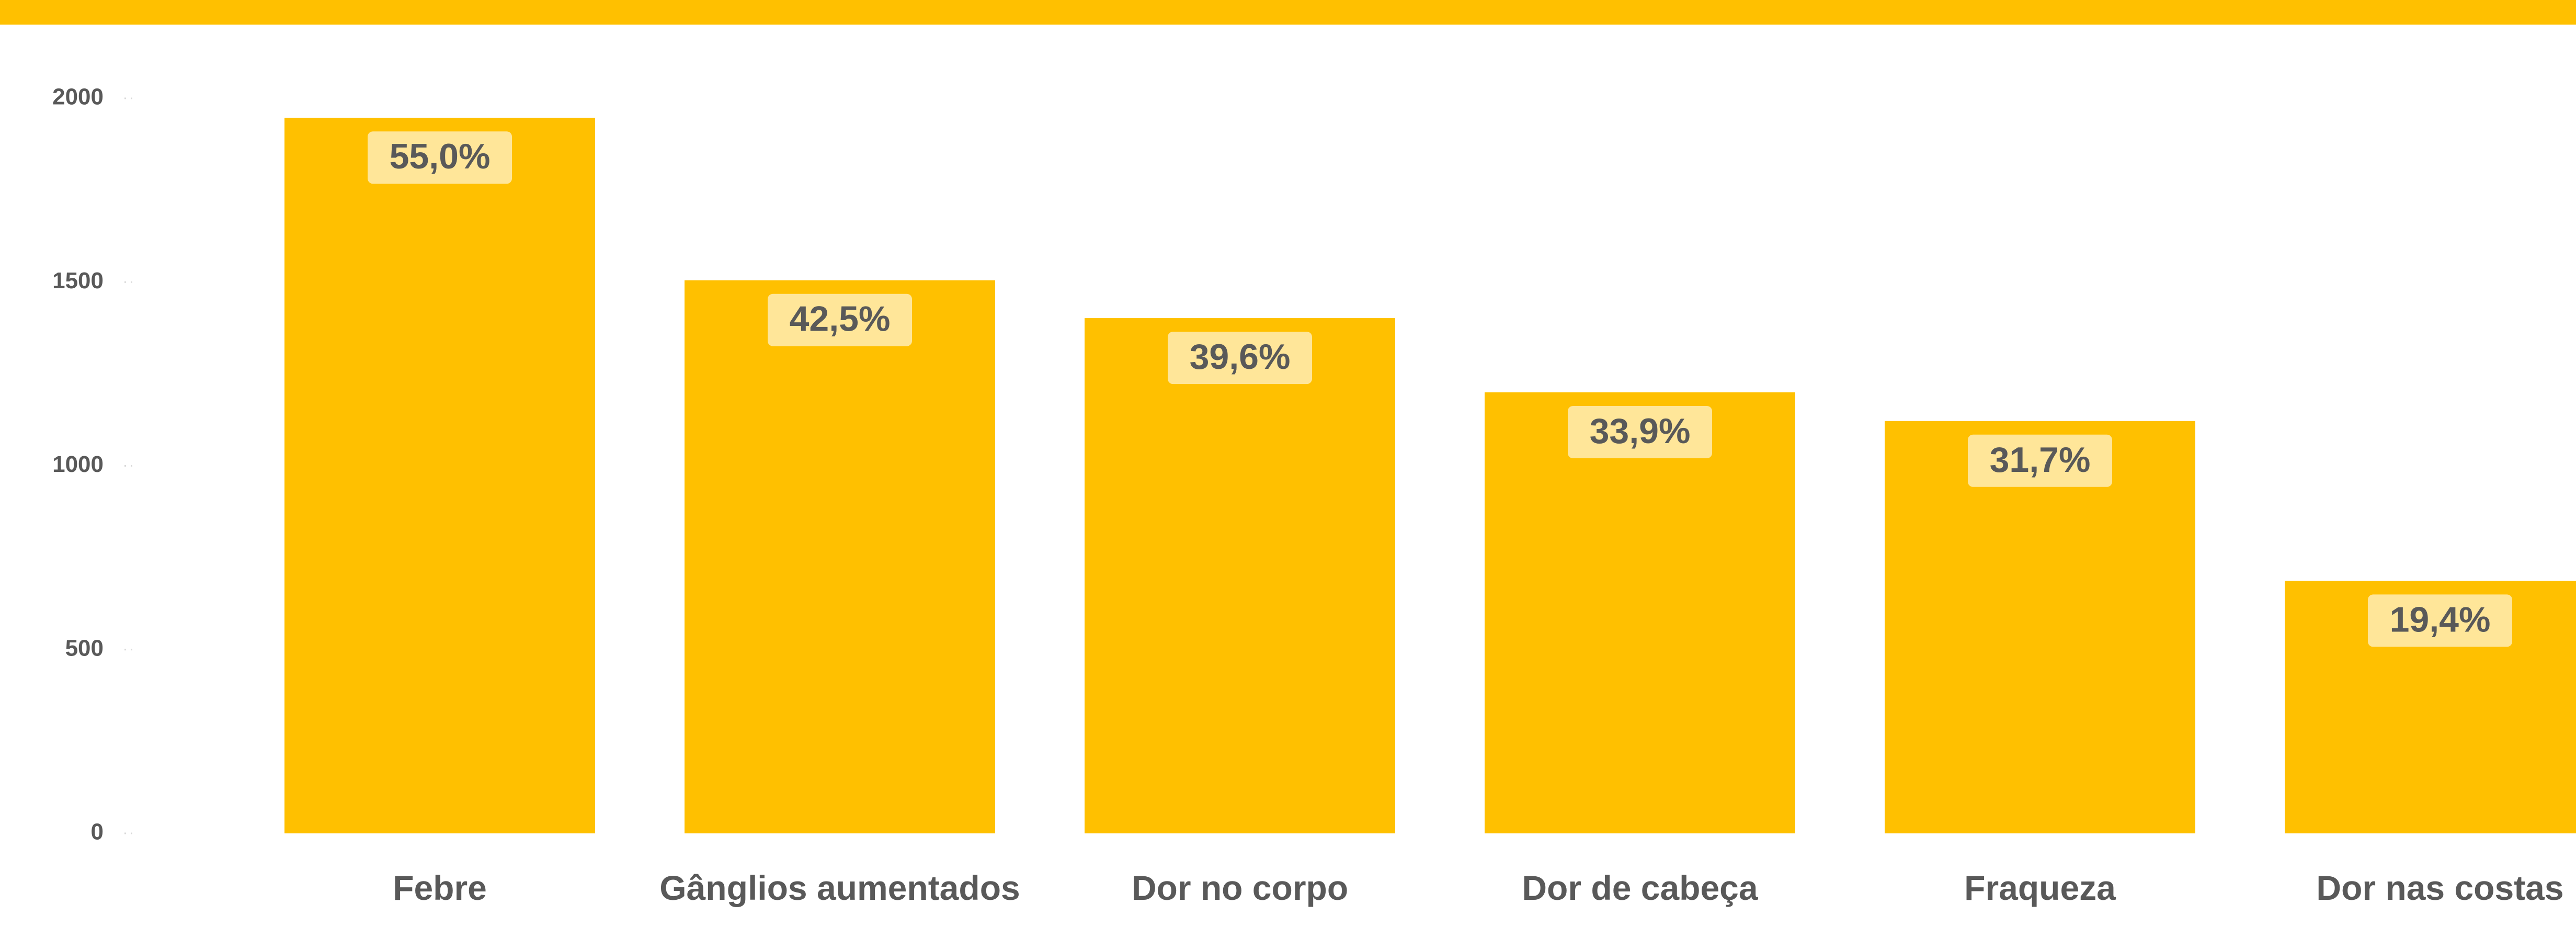  I want to click on data-label: 39,6%, so click(1241, 357).